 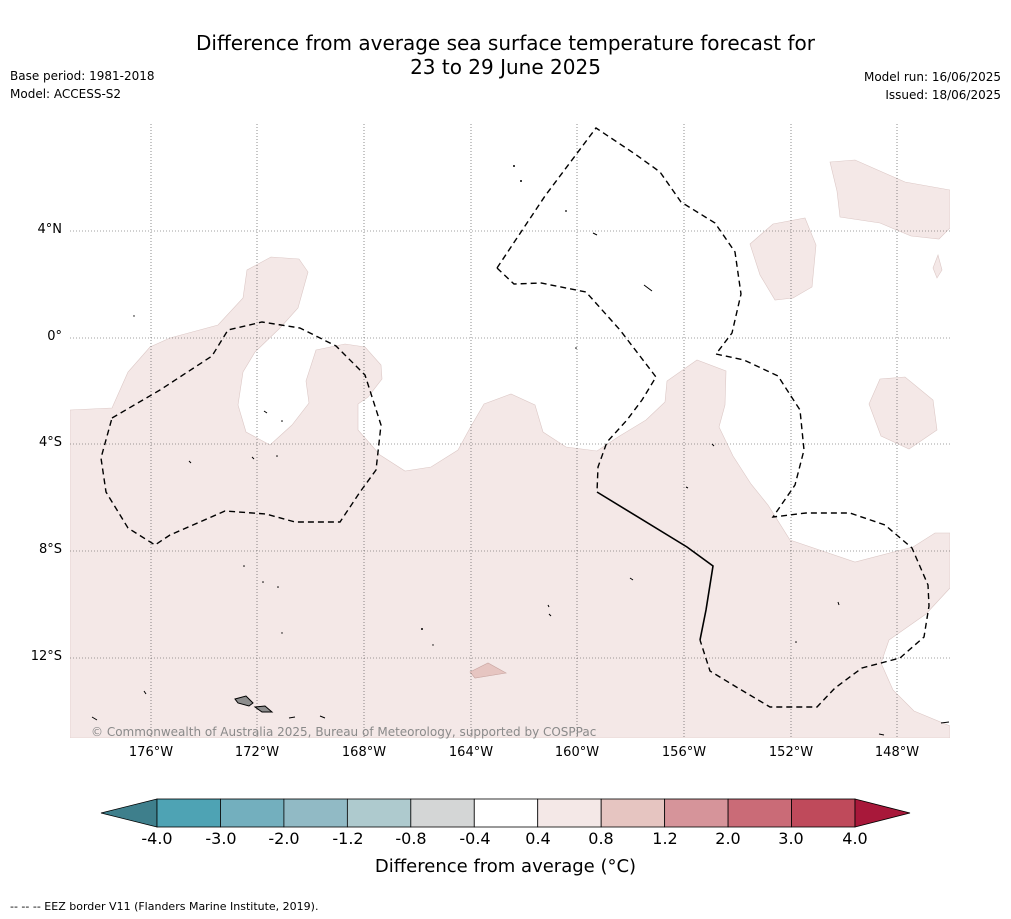 What do you see at coordinates (50, 549) in the screenshot?
I see `lat-label-8s: 8°S` at bounding box center [50, 549].